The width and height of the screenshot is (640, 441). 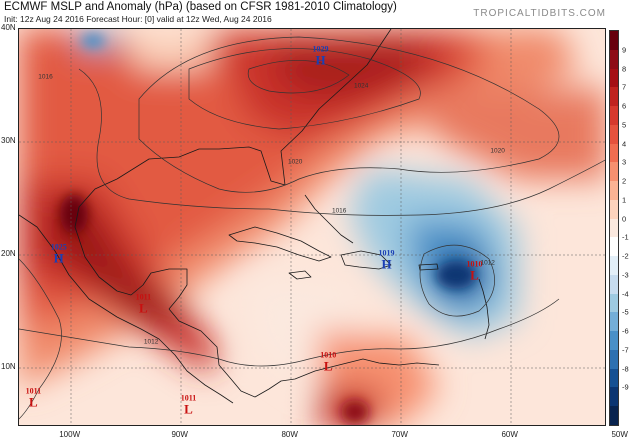 What do you see at coordinates (329, 219) in the screenshot?
I see `bahamas` at bounding box center [329, 219].